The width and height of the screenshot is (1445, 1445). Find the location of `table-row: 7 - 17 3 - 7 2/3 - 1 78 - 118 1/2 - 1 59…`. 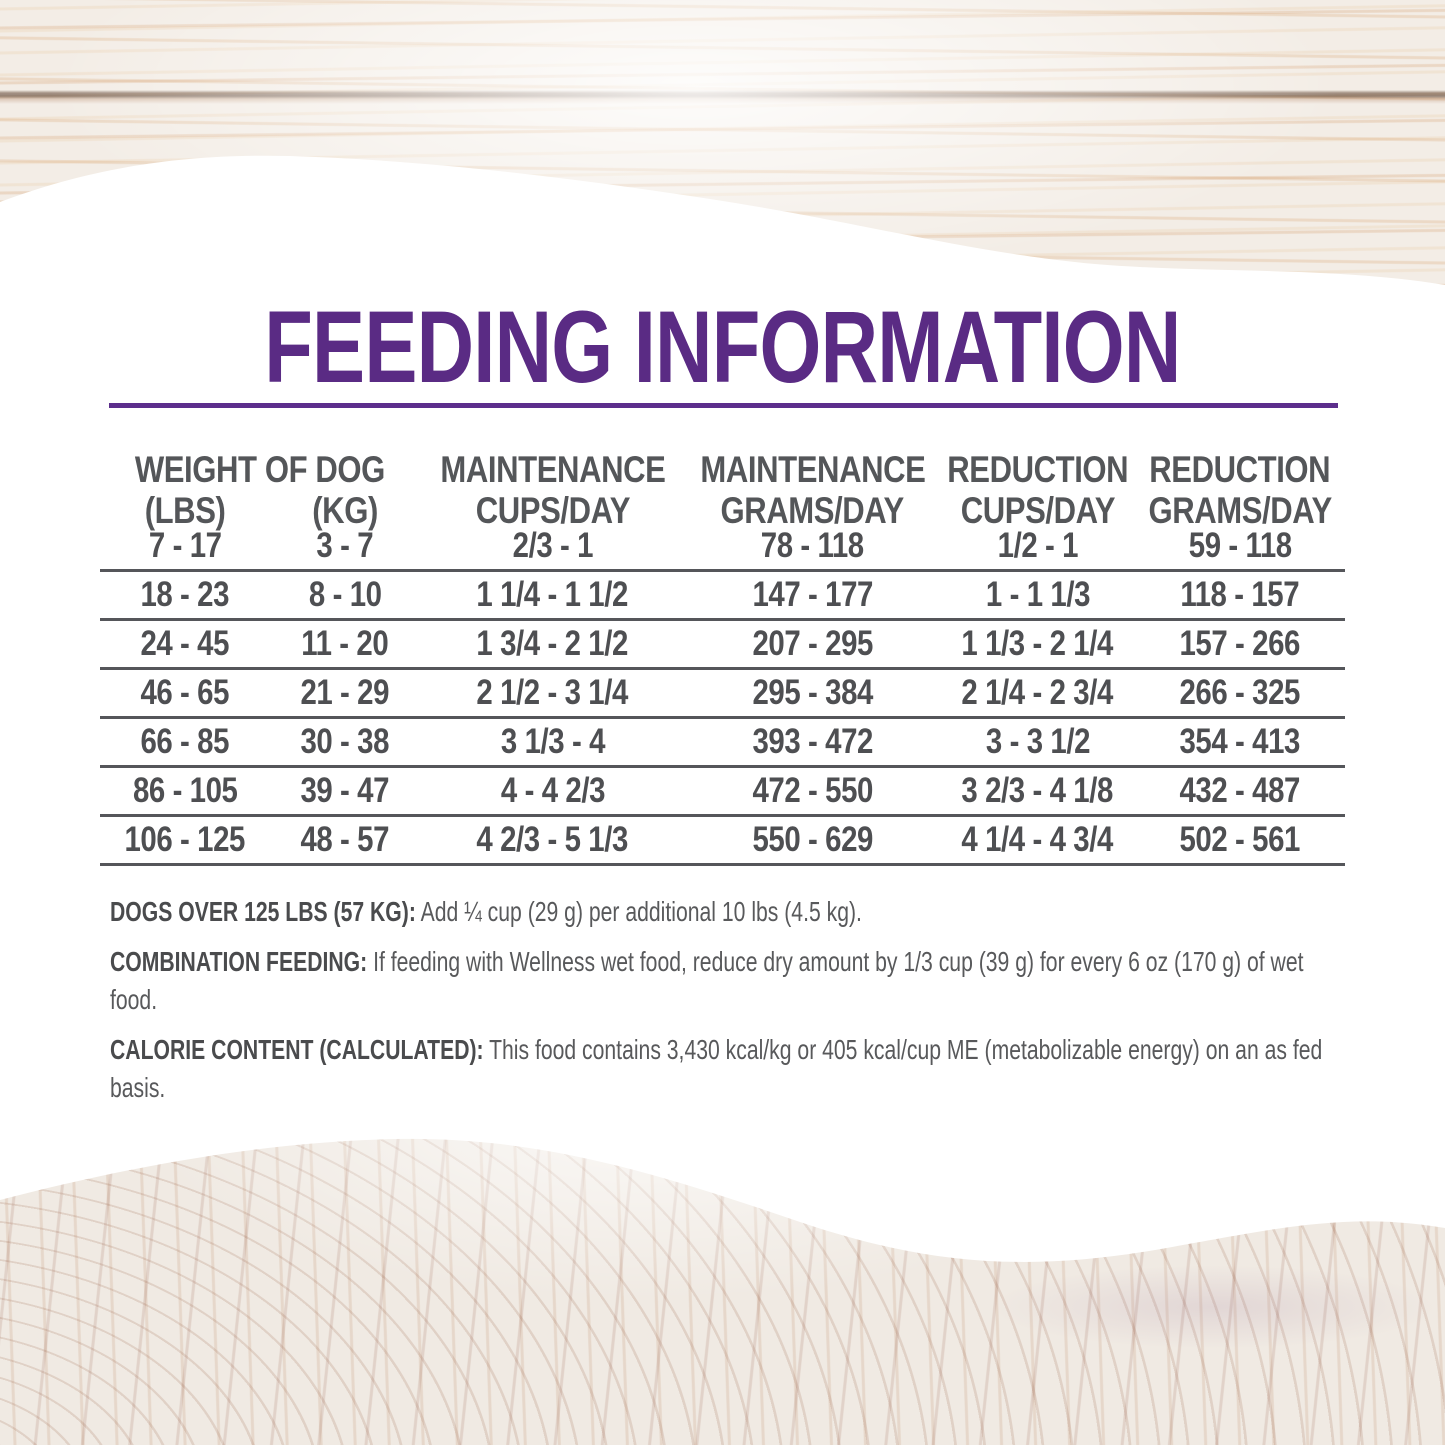

table-row: 7 - 17 3 - 7 2/3 - 1 78 - 118 1/2 - 1 59… is located at coordinates (722, 547).